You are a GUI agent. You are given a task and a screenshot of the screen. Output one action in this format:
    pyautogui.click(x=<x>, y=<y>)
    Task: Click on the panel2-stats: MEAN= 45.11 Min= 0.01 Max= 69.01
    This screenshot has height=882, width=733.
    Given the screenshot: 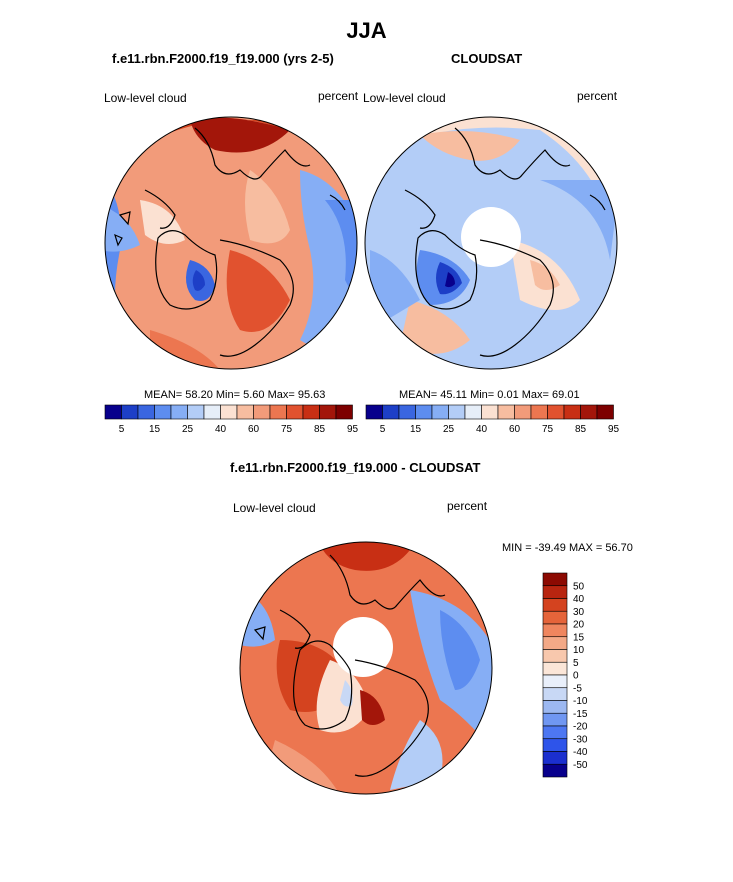 What is the action you would take?
    pyautogui.click(x=489, y=395)
    